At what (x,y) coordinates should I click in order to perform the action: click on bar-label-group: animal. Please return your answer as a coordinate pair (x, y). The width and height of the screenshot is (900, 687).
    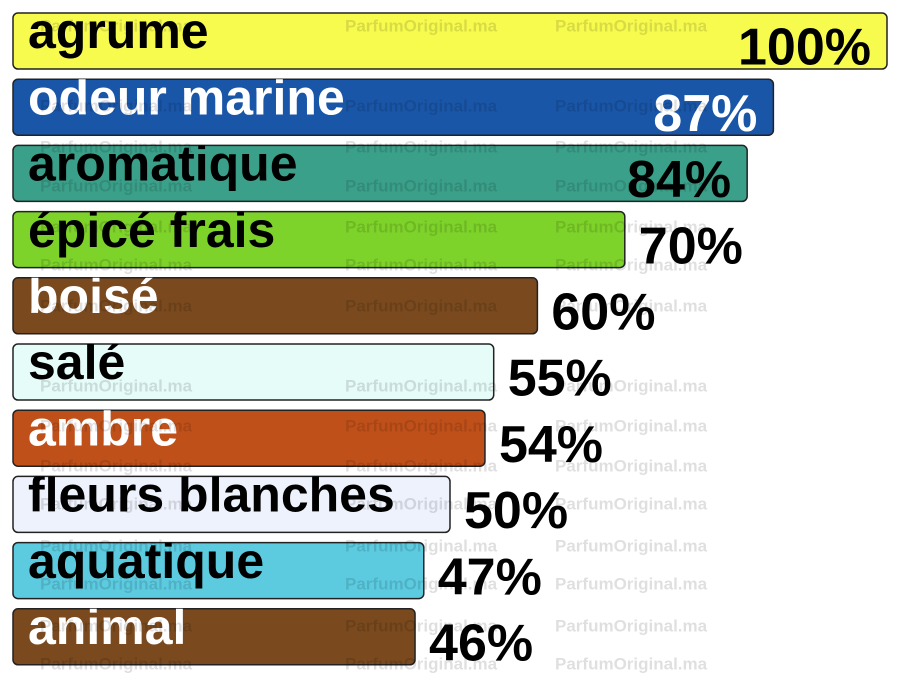
    Looking at the image, I should click on (107, 627).